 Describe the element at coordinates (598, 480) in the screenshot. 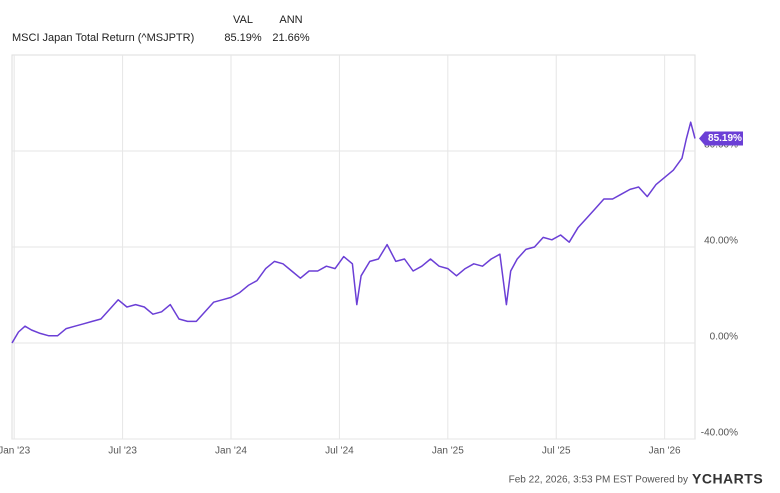

I see `footer: Feb 22, 2026, 3:53 PM EST Powered by` at that location.